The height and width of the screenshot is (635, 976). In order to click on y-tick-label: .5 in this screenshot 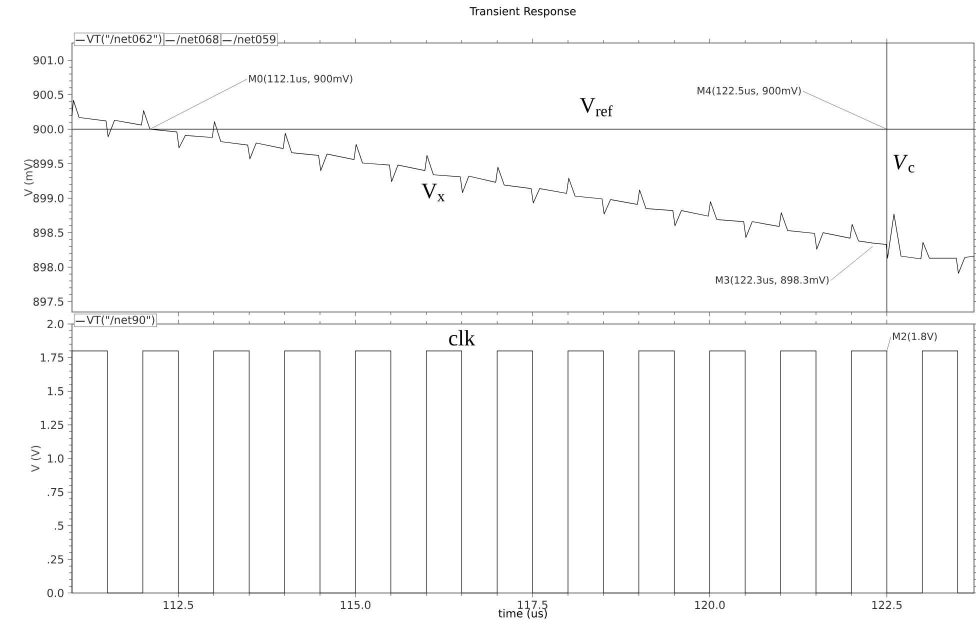, I will do `click(59, 526)`.